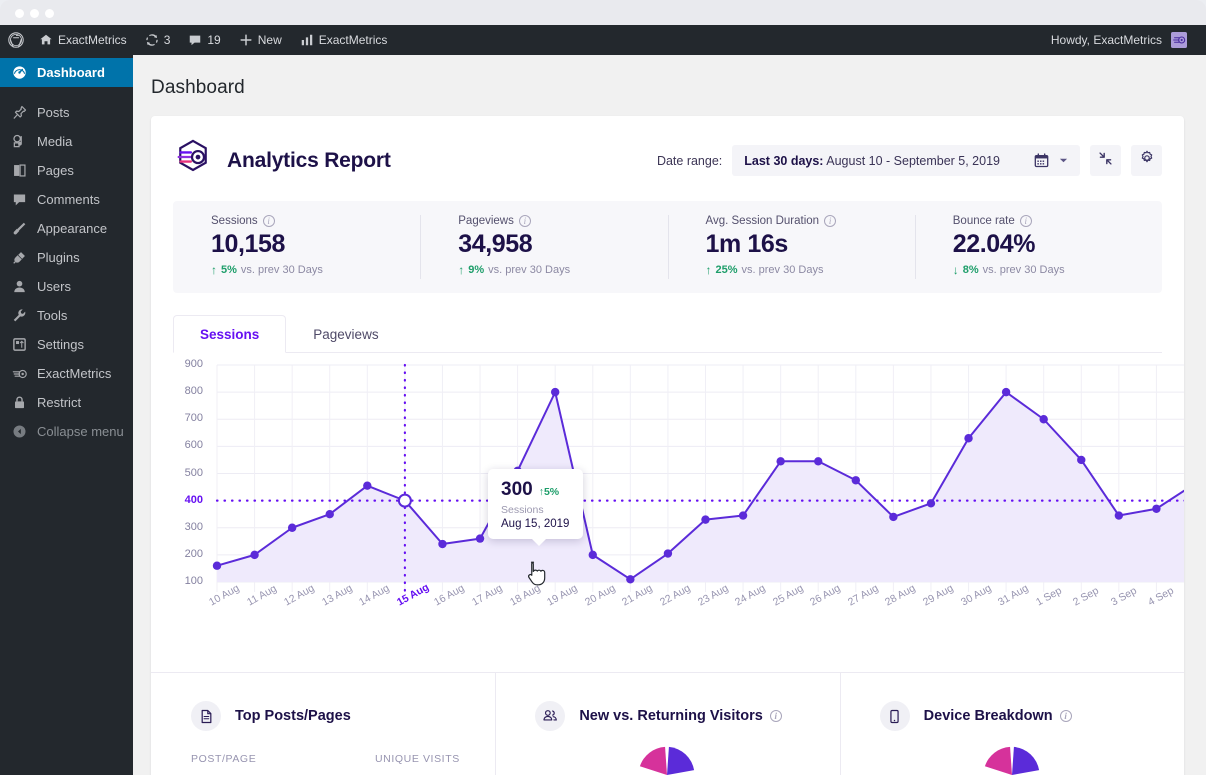  Describe the element at coordinates (537, 576) in the screenshot. I see `mouse-cursor-pointer-icon` at that location.